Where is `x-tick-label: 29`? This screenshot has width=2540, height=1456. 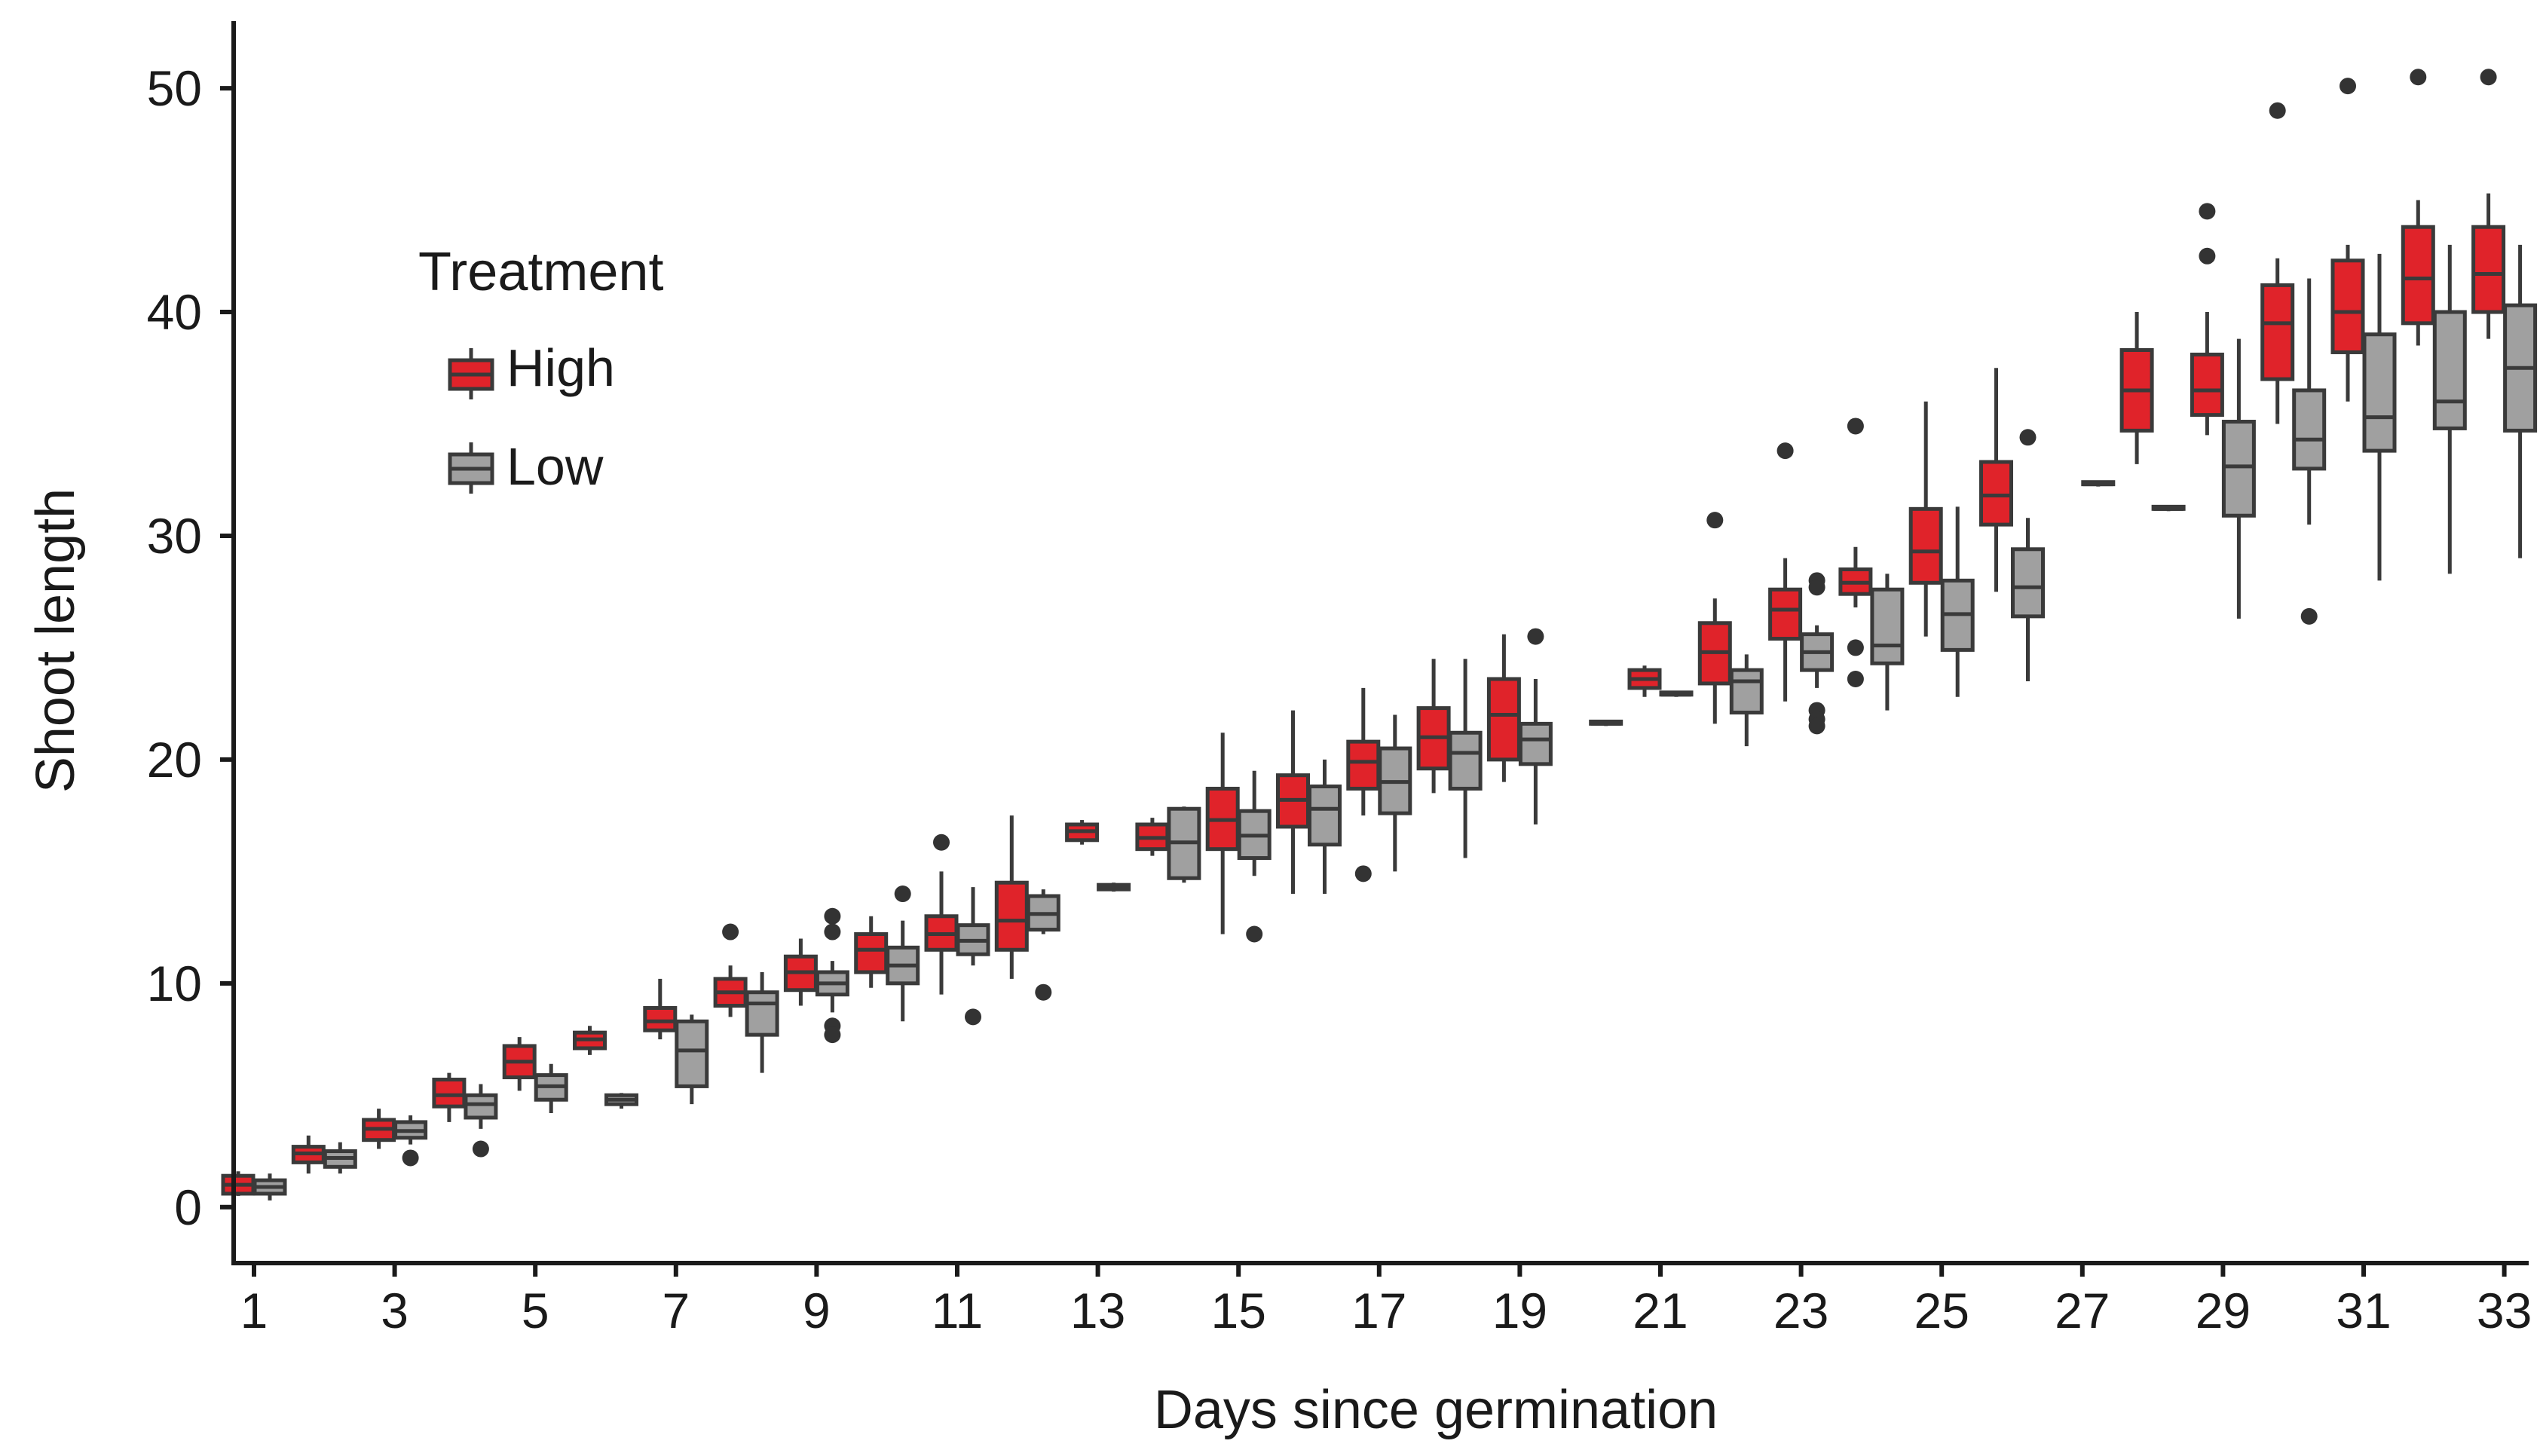 x-tick-label: 29 is located at coordinates (2223, 1310).